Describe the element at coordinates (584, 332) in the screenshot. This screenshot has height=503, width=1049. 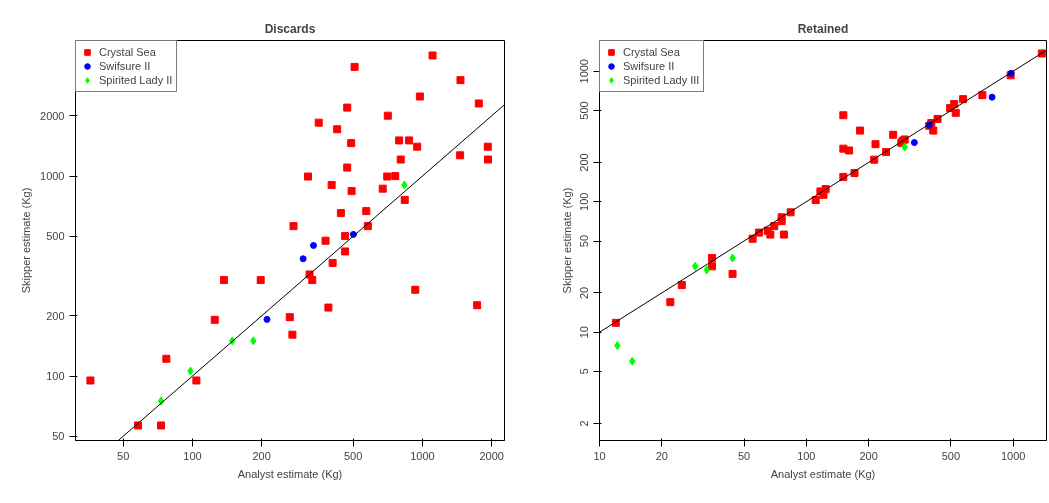
I see `y-tick-label: 10` at that location.